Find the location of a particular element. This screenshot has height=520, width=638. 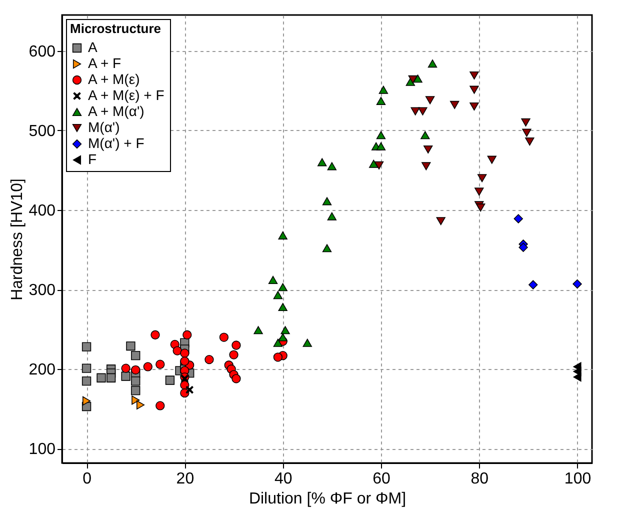

x-axis-title: Dilution [% ΦF or ΦM] is located at coordinates (327, 499).